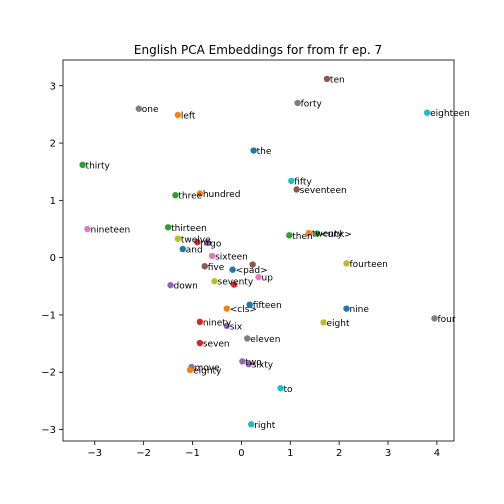 Image resolution: width=504 pixels, height=504 pixels. Describe the element at coordinates (216, 244) in the screenshot. I see `point-label: go` at that location.